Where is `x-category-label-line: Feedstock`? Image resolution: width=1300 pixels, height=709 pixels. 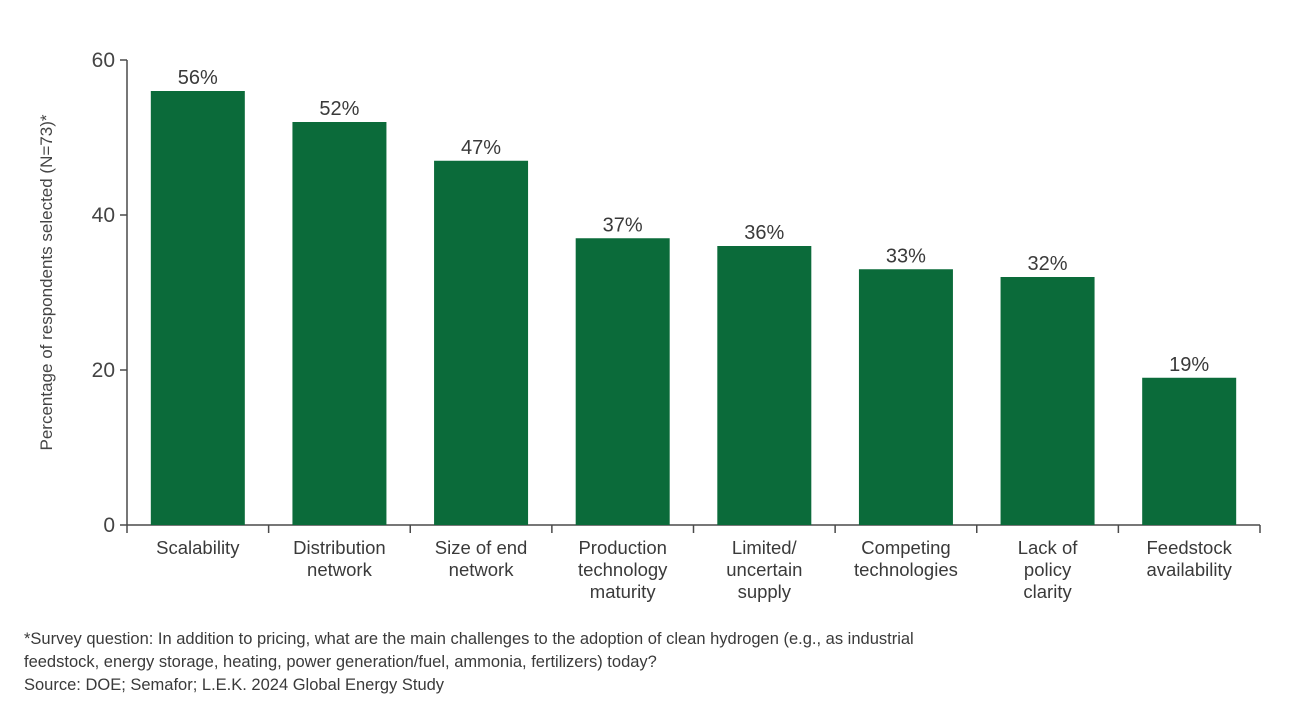
x-category-label-line: Feedstock is located at coordinates (1190, 547).